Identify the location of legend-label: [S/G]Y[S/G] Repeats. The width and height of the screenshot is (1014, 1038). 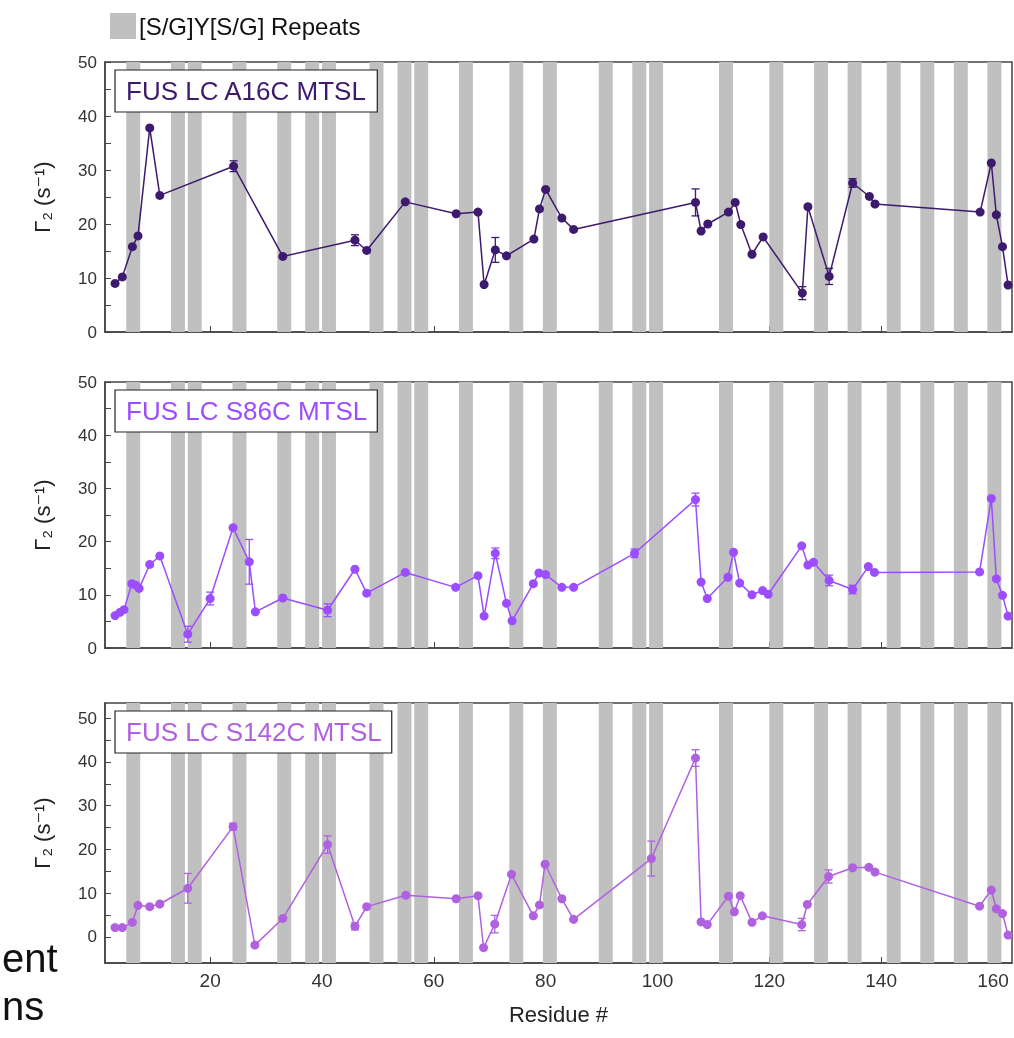
(250, 26).